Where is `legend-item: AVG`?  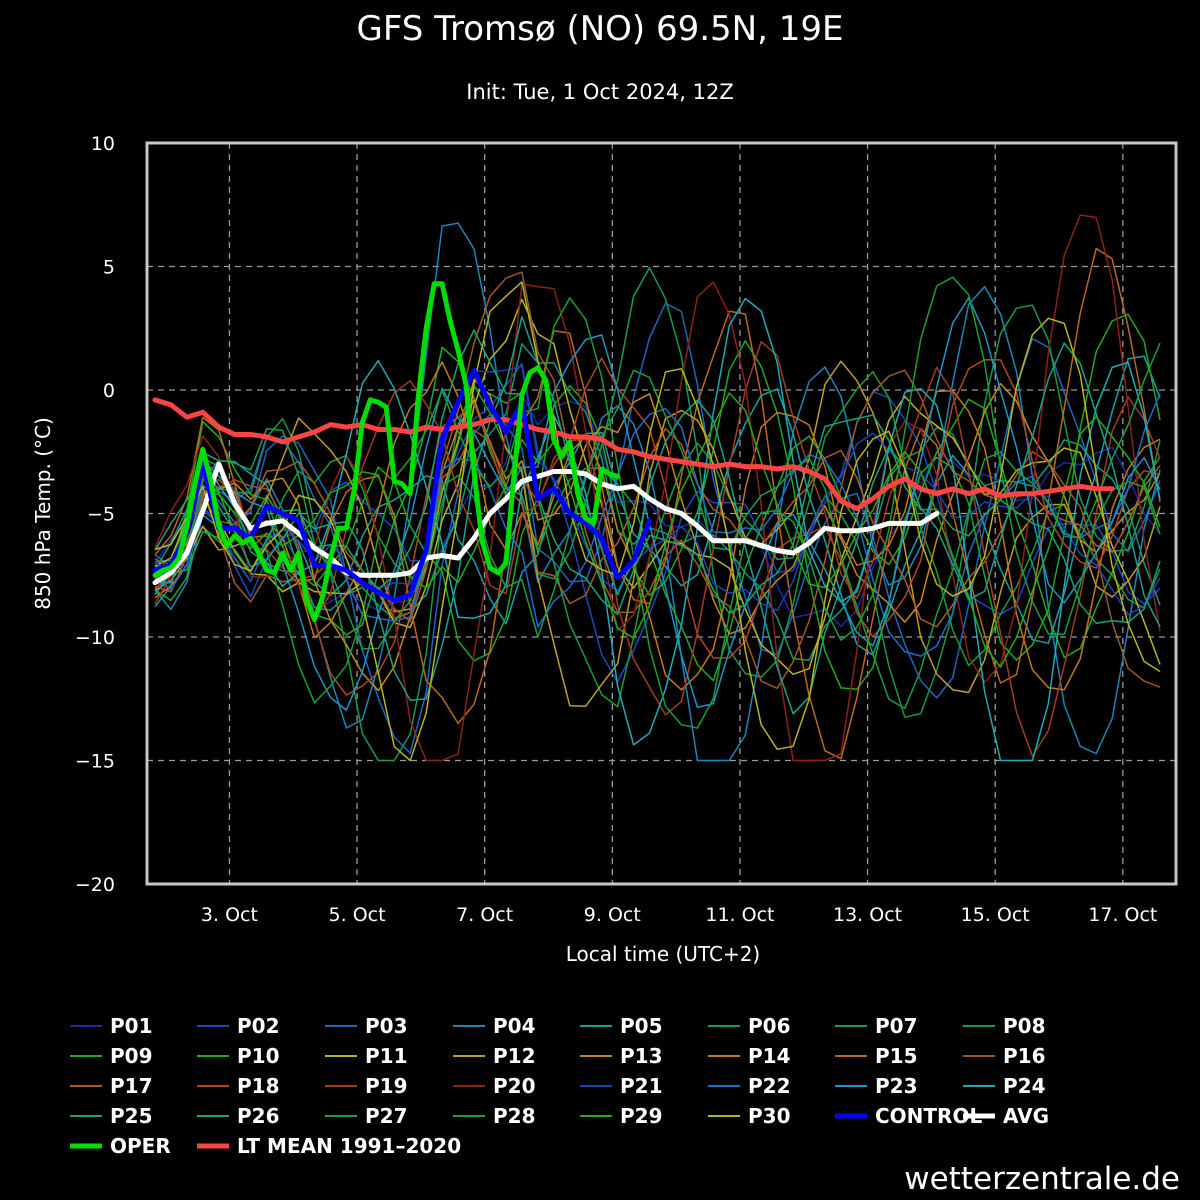 legend-item: AVG is located at coordinates (1006, 1116).